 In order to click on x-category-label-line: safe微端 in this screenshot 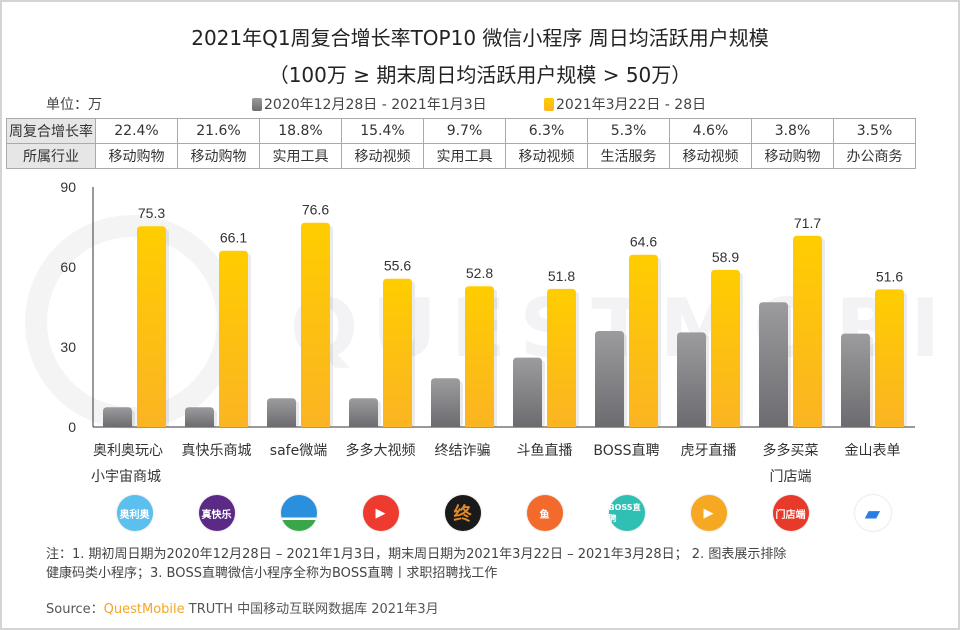, I will do `click(298, 451)`.